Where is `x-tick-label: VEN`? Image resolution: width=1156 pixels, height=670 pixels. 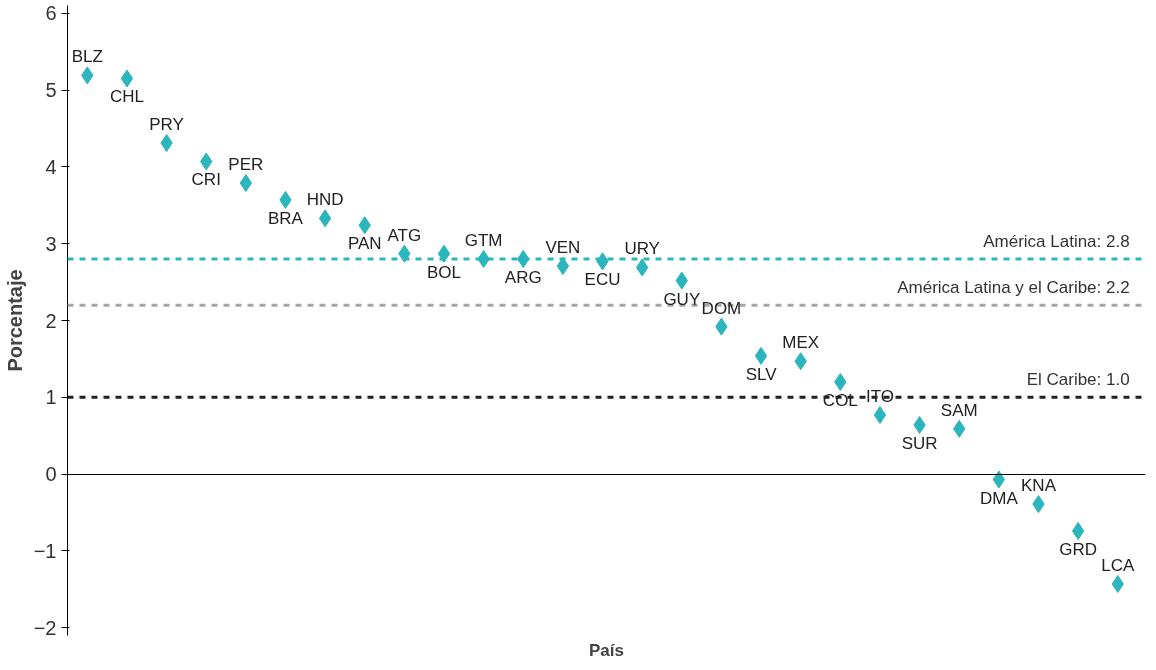 x-tick-label: VEN is located at coordinates (563, 247).